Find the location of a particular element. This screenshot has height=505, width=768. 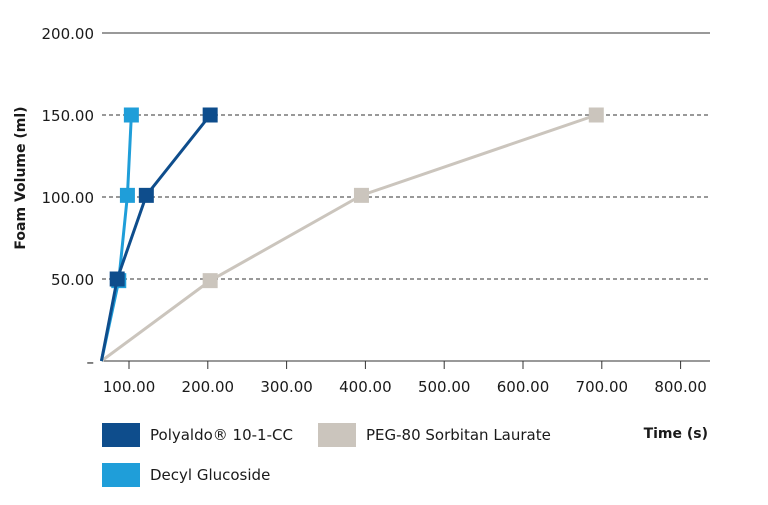

legend-label-decyl-glucoside: Decyl Glucoside is located at coordinates (210, 475).